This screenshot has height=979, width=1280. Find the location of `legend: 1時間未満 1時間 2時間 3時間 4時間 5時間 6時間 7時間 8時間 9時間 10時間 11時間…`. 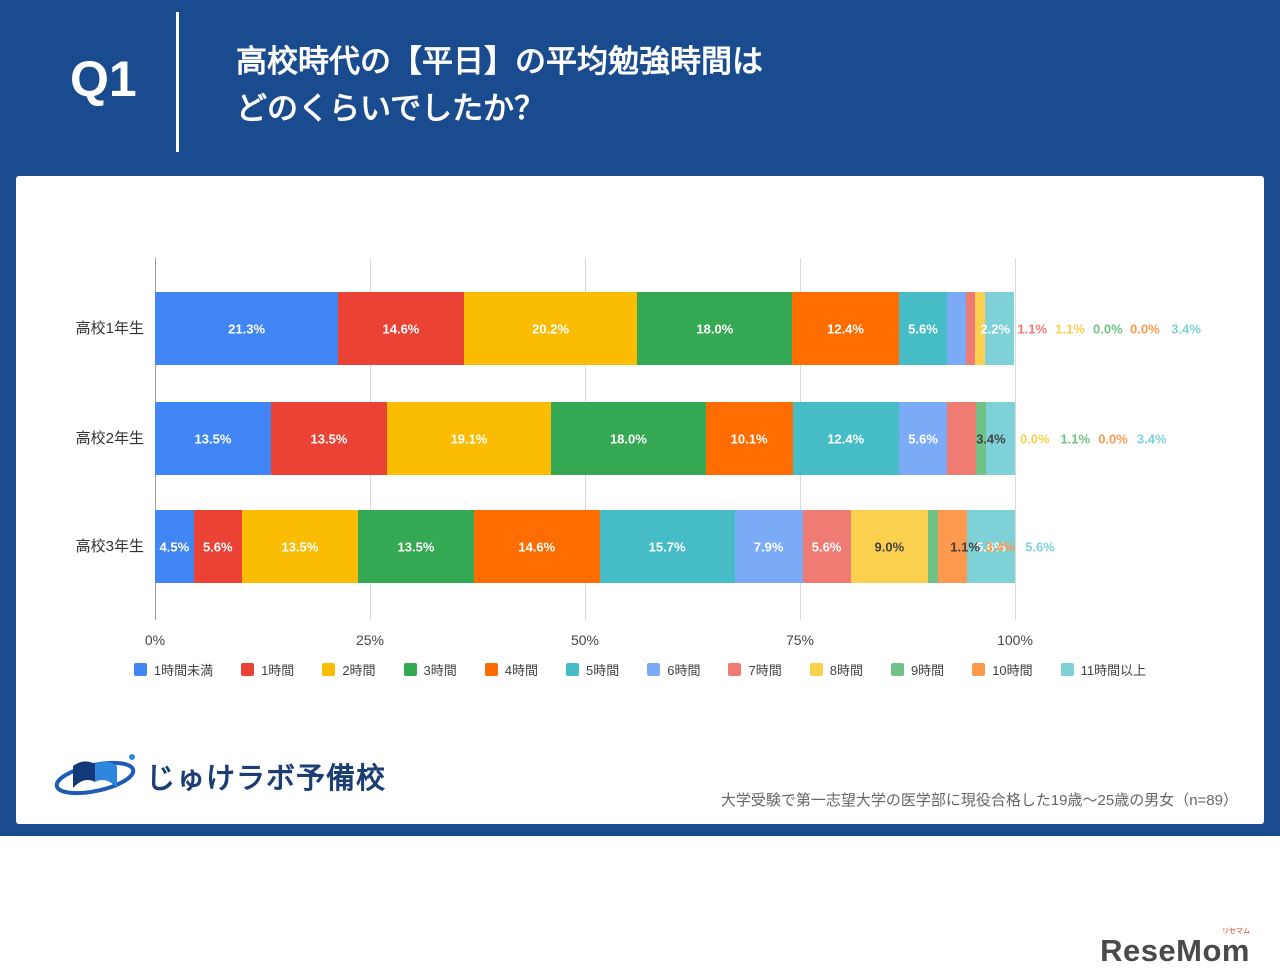

legend: 1時間未満 1時間 2時間 3時間 4時間 5時間 6時間 7時間 8時間 9時間 10時間 11時間… is located at coordinates (640, 669).